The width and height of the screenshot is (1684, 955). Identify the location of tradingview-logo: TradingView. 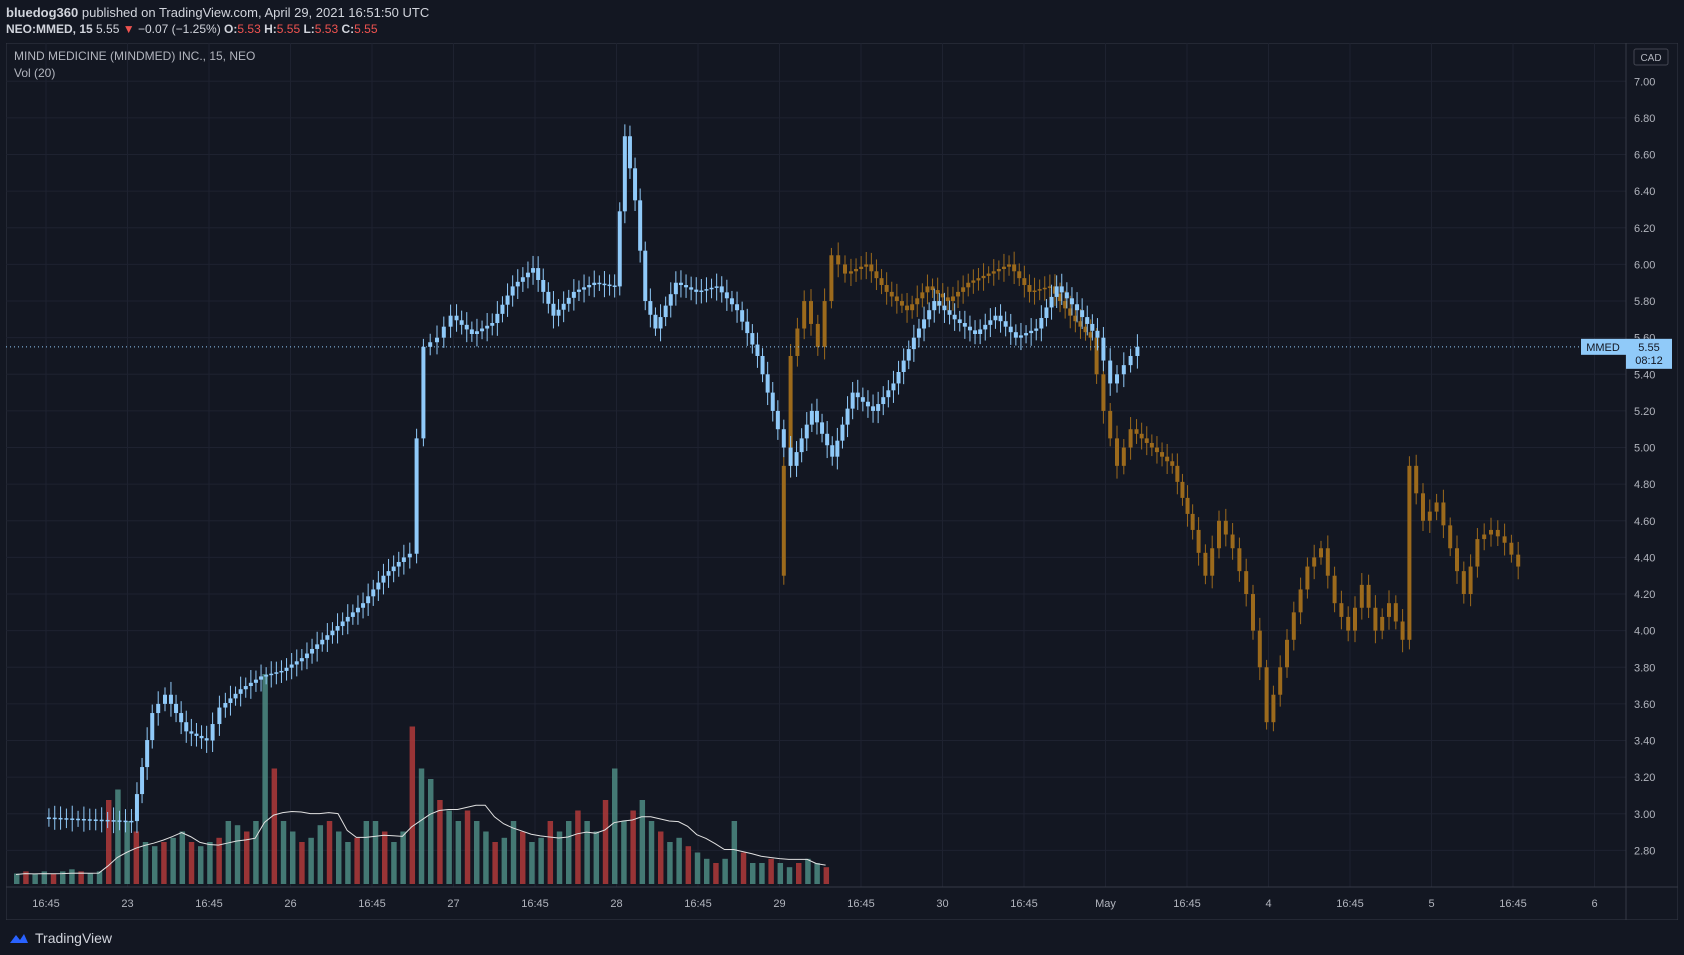
(60, 938).